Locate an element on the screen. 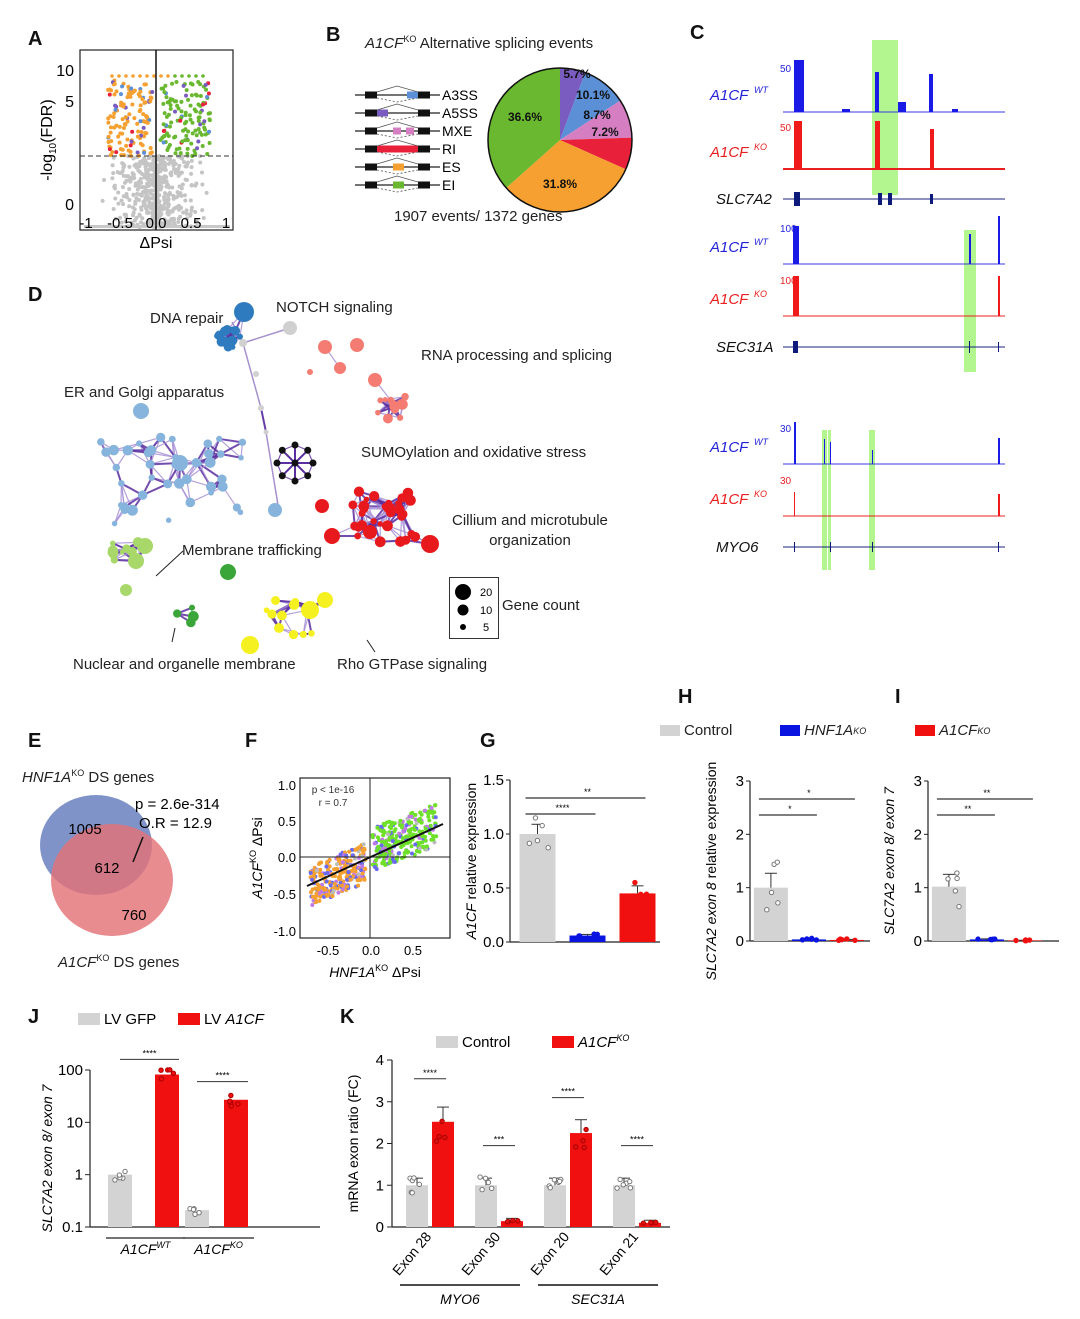  legend-sup: KO is located at coordinates (860, 730).